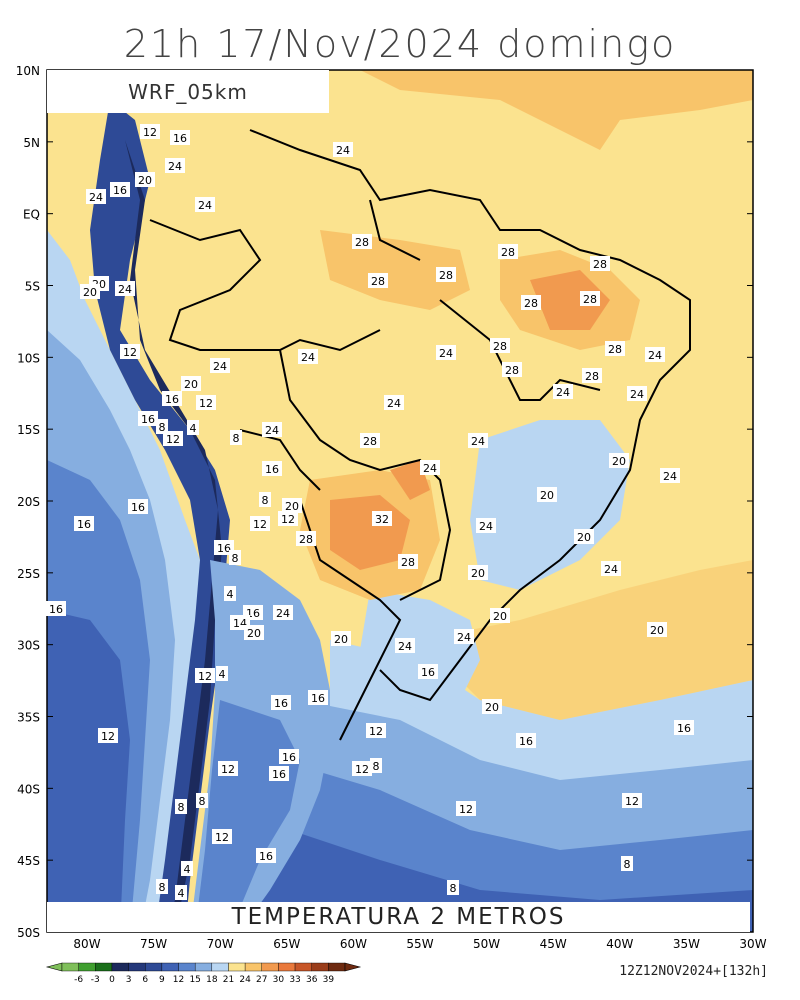  What do you see at coordinates (553, 944) in the screenshot?
I see `lon-label: 45W` at bounding box center [553, 944].